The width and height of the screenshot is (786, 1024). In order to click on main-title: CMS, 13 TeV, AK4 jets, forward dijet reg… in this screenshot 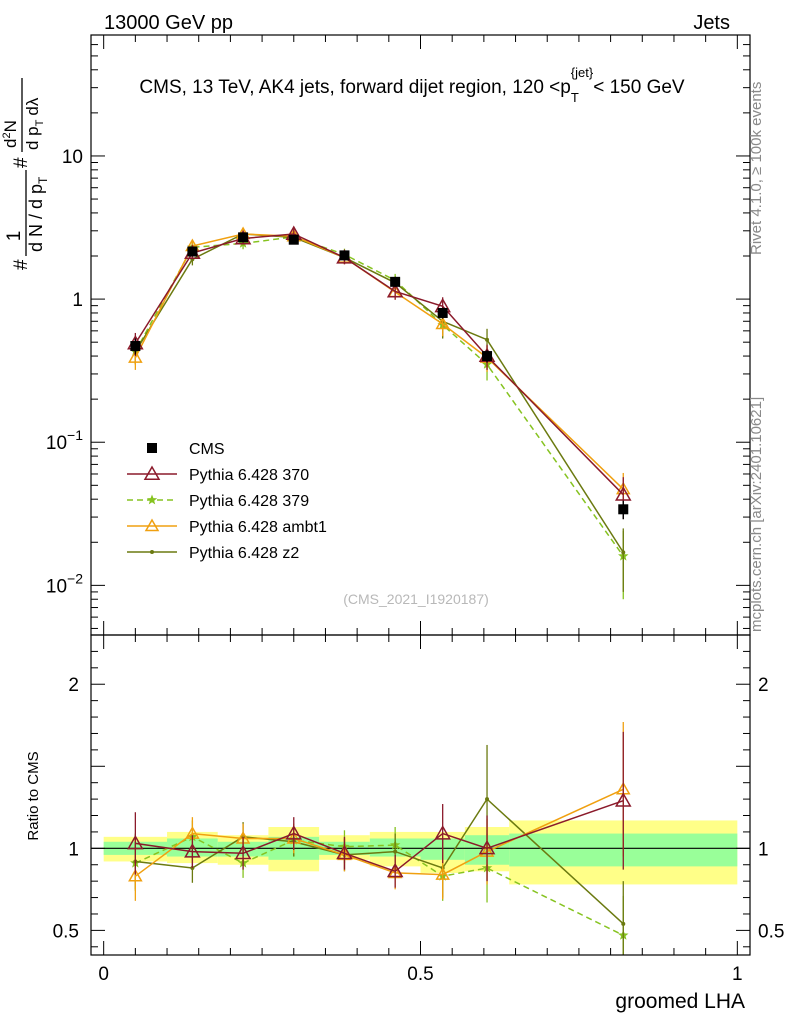, I will do `click(412, 85)`.